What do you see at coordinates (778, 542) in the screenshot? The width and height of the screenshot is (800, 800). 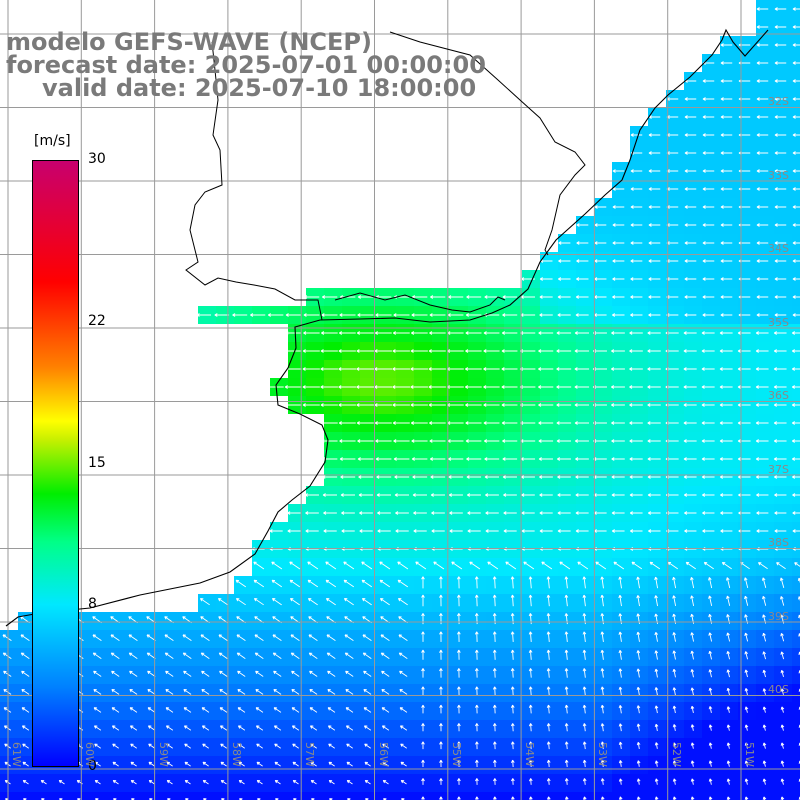 I see `latitude-label: 38S` at bounding box center [778, 542].